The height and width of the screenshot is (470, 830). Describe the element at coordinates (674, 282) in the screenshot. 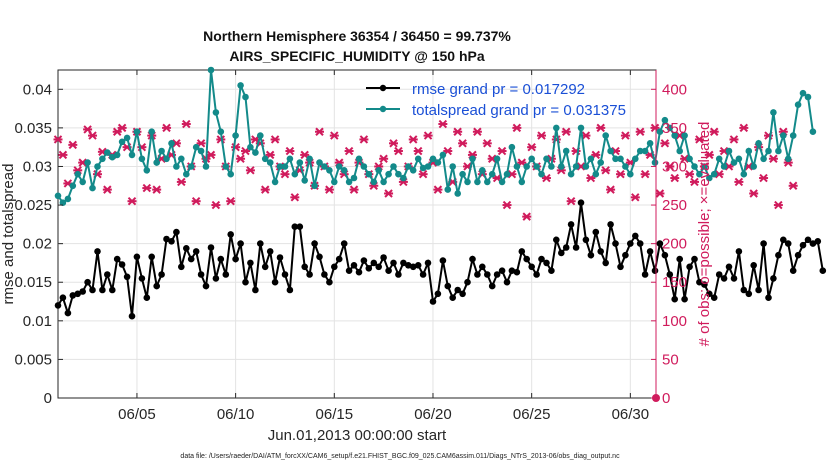

I see `y-tick-label-right: 150` at that location.